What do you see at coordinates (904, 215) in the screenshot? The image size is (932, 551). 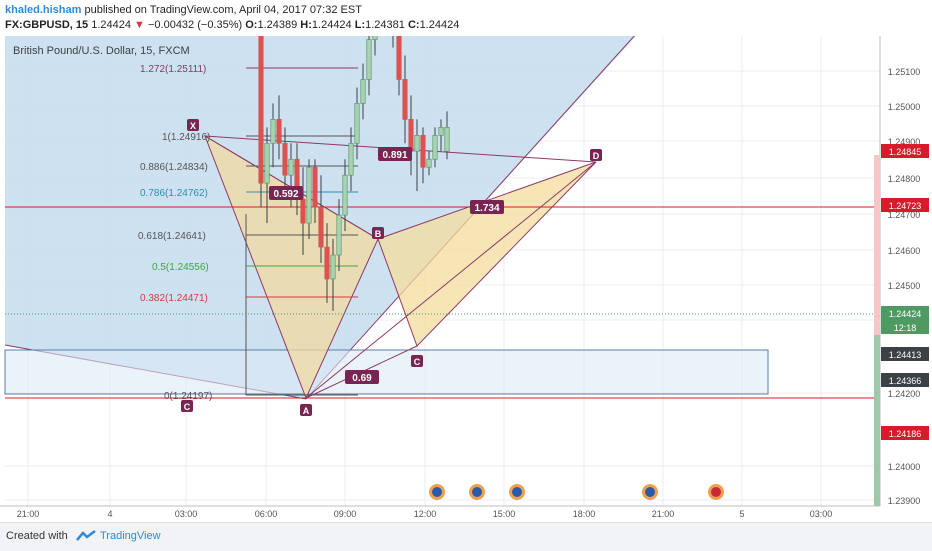 I see `price-tick-label: 1.24700` at bounding box center [904, 215].